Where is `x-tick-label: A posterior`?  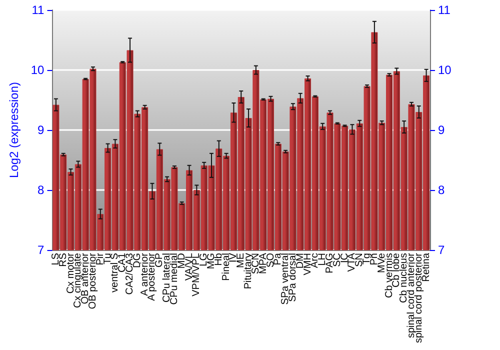
x-tick-label: A posterior is located at coordinates (152, 276).